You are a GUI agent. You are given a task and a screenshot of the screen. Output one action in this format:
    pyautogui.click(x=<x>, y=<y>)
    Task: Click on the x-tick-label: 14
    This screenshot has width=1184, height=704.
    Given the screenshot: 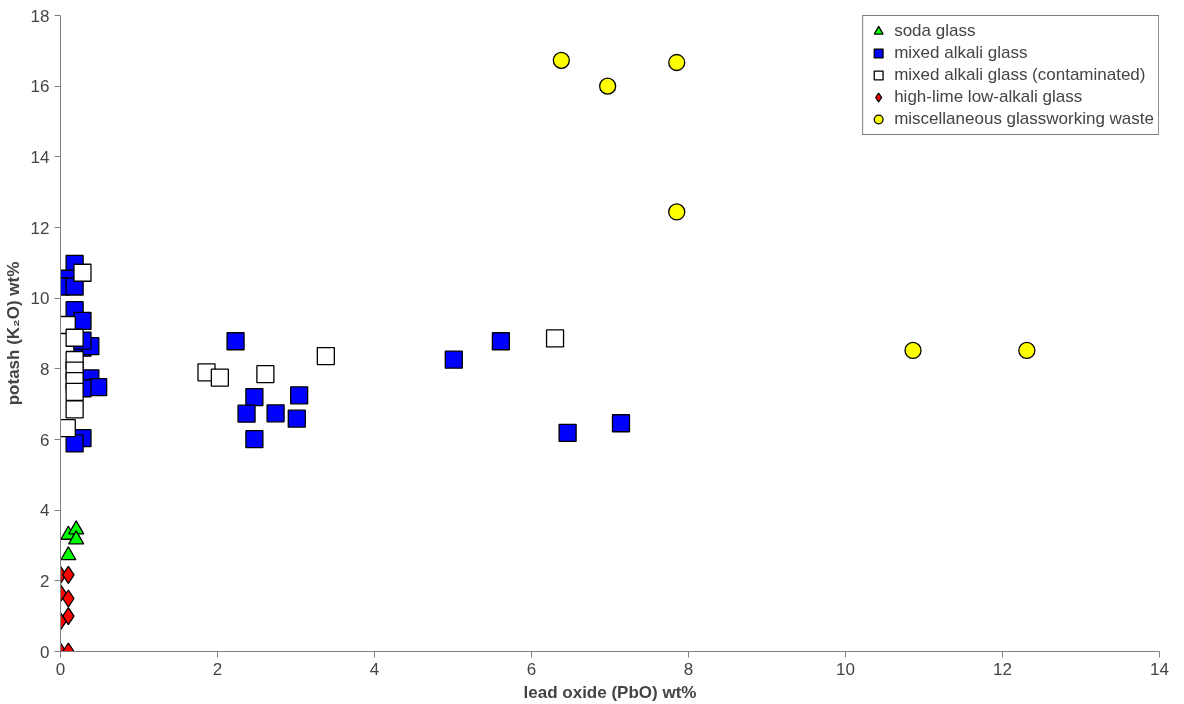 What is the action you would take?
    pyautogui.click(x=1159, y=669)
    